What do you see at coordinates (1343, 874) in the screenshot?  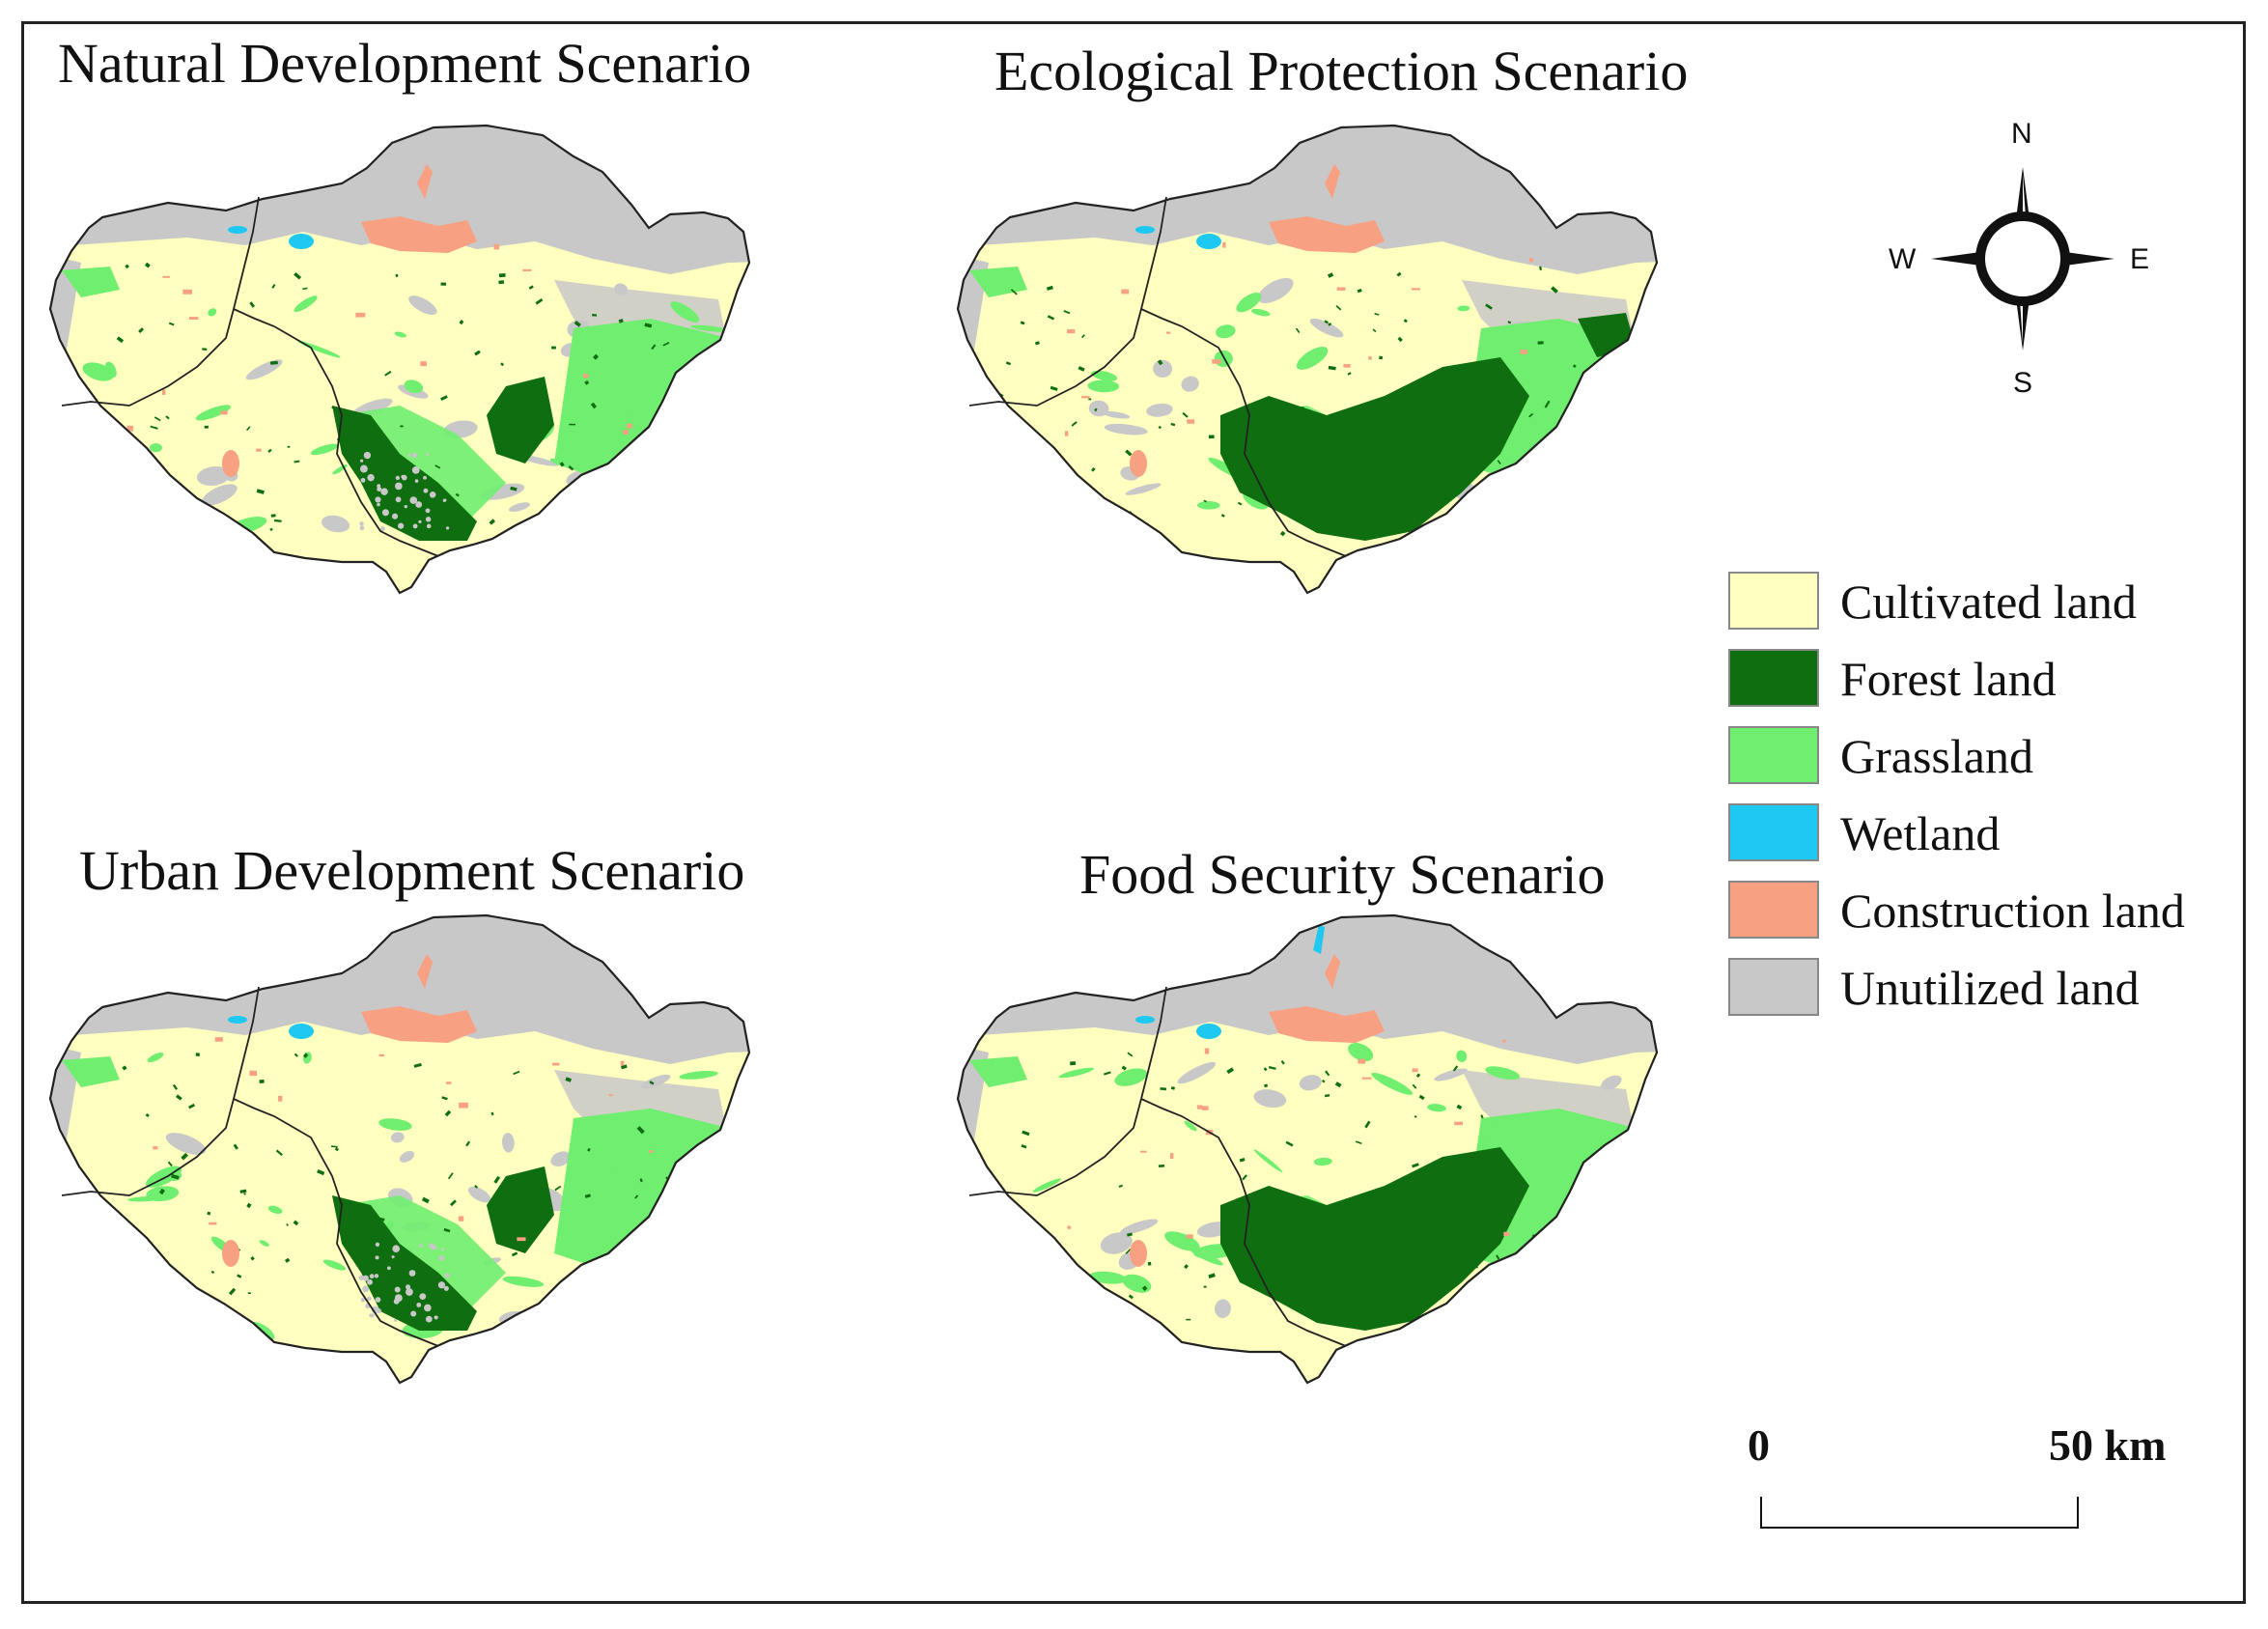 I see `panel-title-food: Food Security Scenario` at bounding box center [1343, 874].